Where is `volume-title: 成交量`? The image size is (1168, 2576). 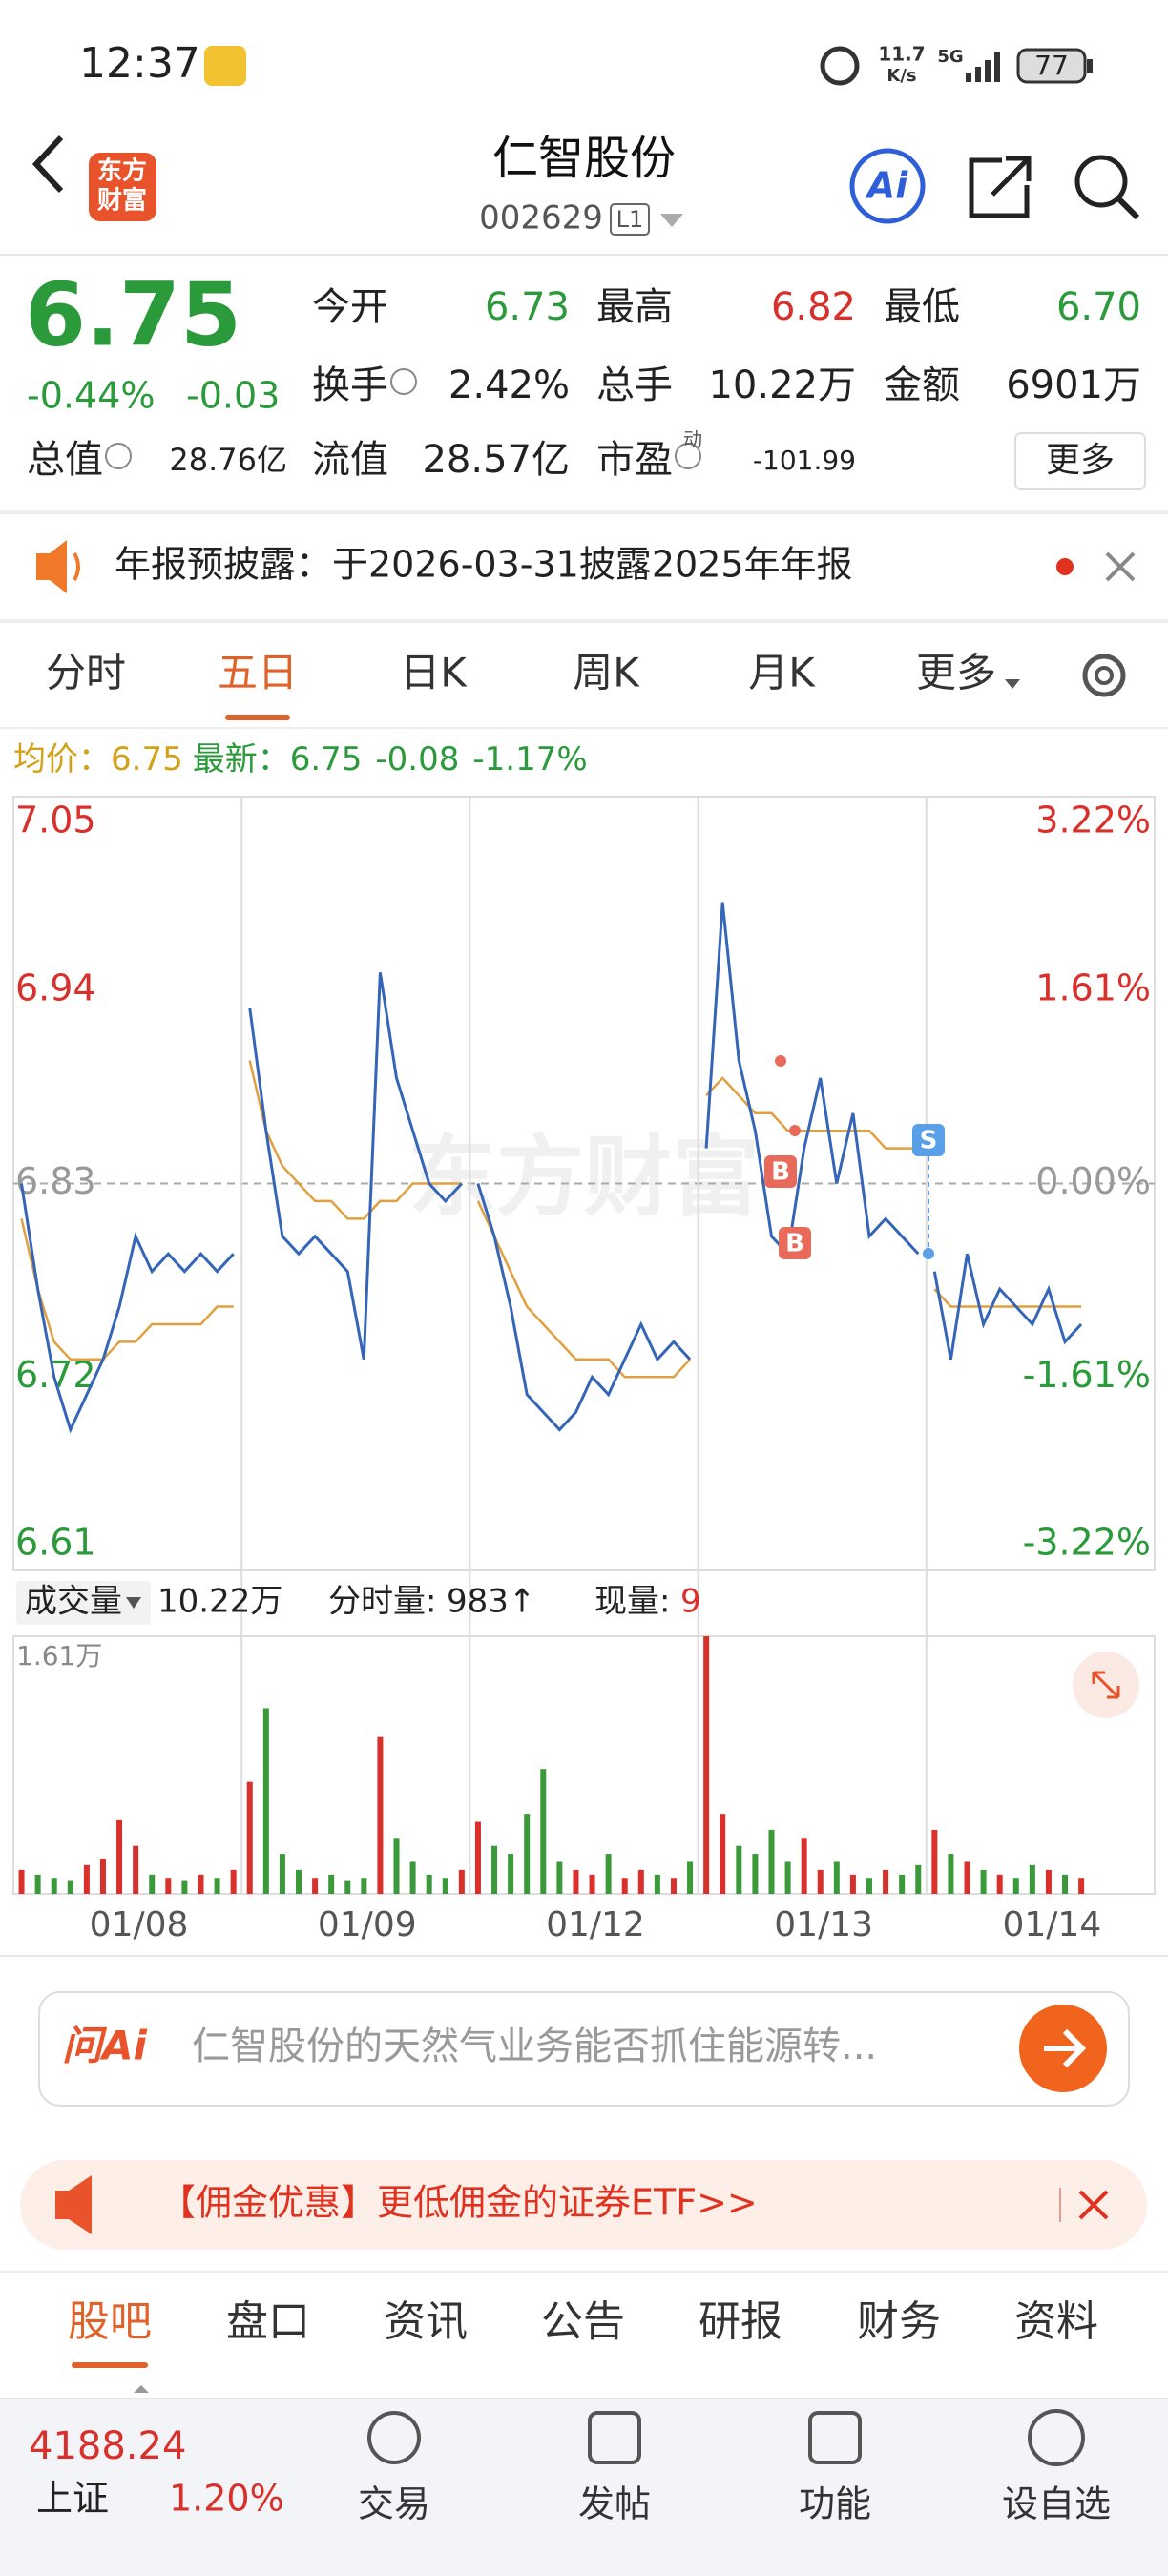
volume-title: 成交量 is located at coordinates (73, 1602).